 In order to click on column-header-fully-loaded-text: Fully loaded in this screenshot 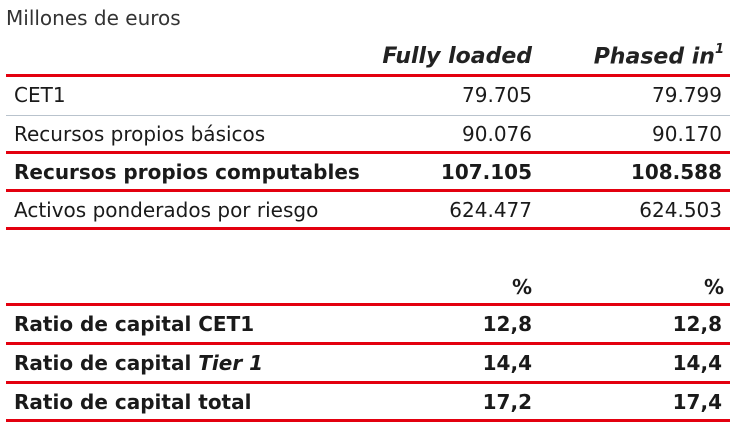, I will do `click(457, 56)`.